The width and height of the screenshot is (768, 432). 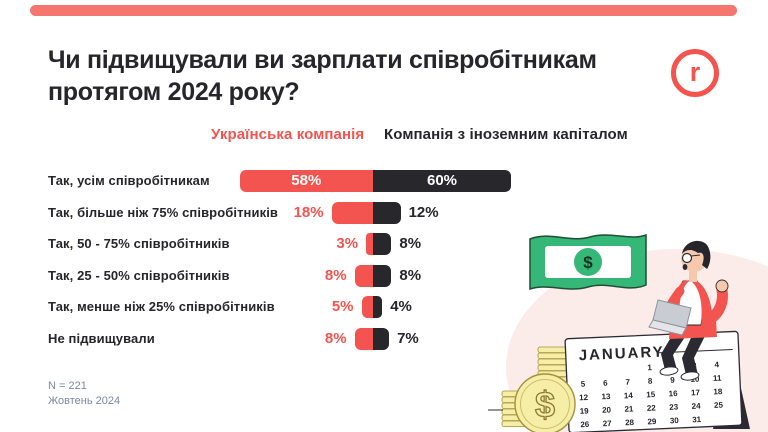 I want to click on category-label: Так, більше ніж 75% співробітників, so click(x=163, y=212).